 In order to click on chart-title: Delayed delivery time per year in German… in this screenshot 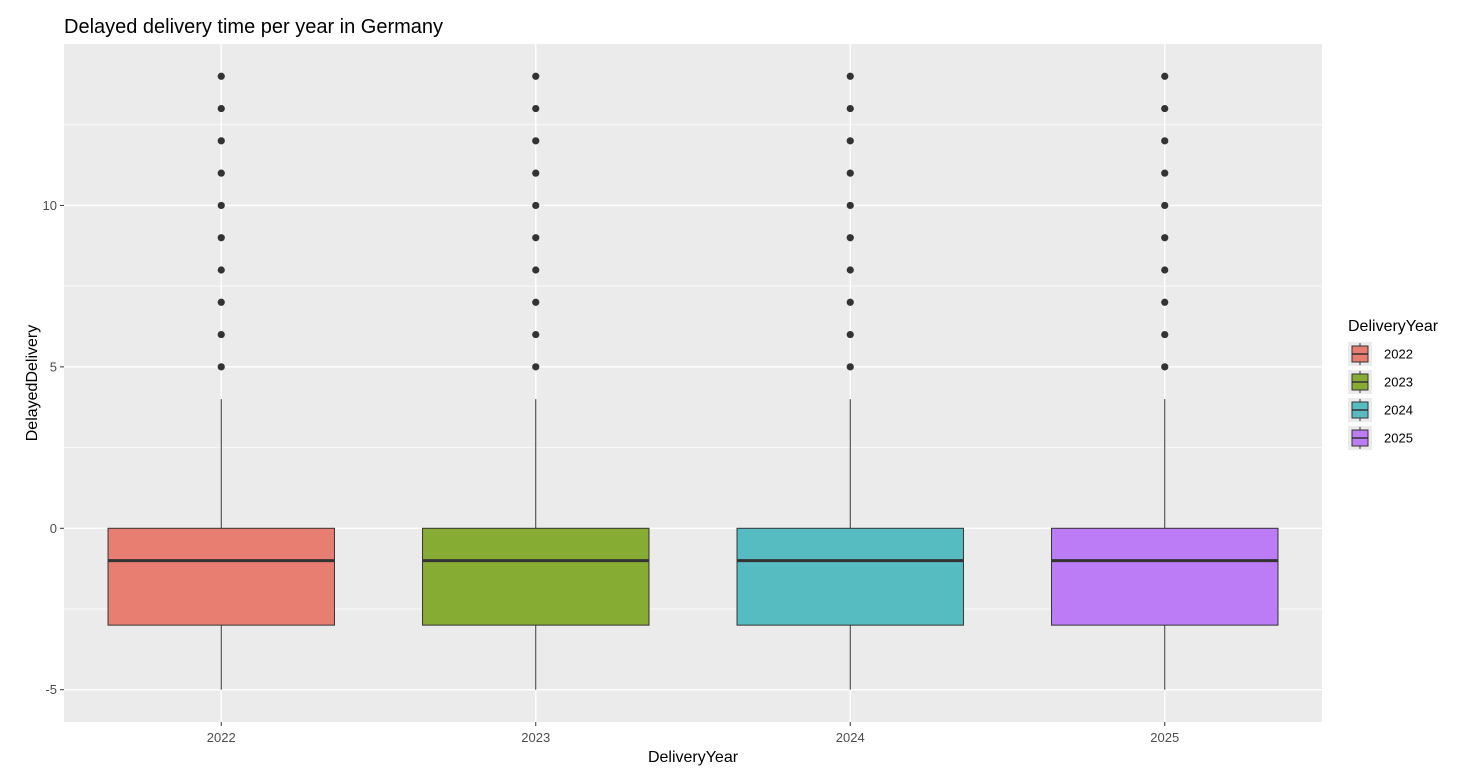, I will do `click(253, 27)`.